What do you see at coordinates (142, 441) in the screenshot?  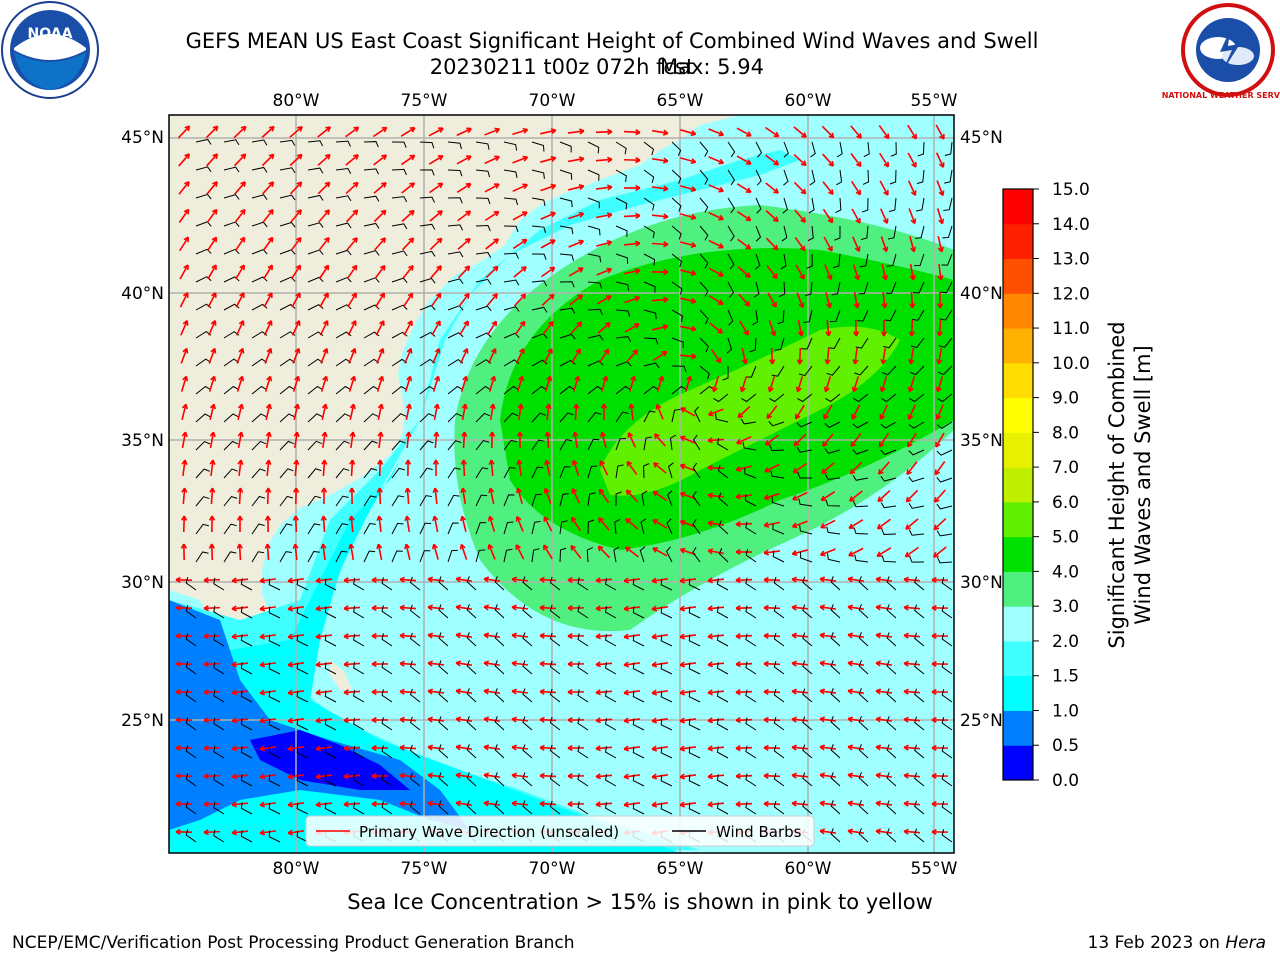 I see `lat-label-left: 35°N` at bounding box center [142, 441].